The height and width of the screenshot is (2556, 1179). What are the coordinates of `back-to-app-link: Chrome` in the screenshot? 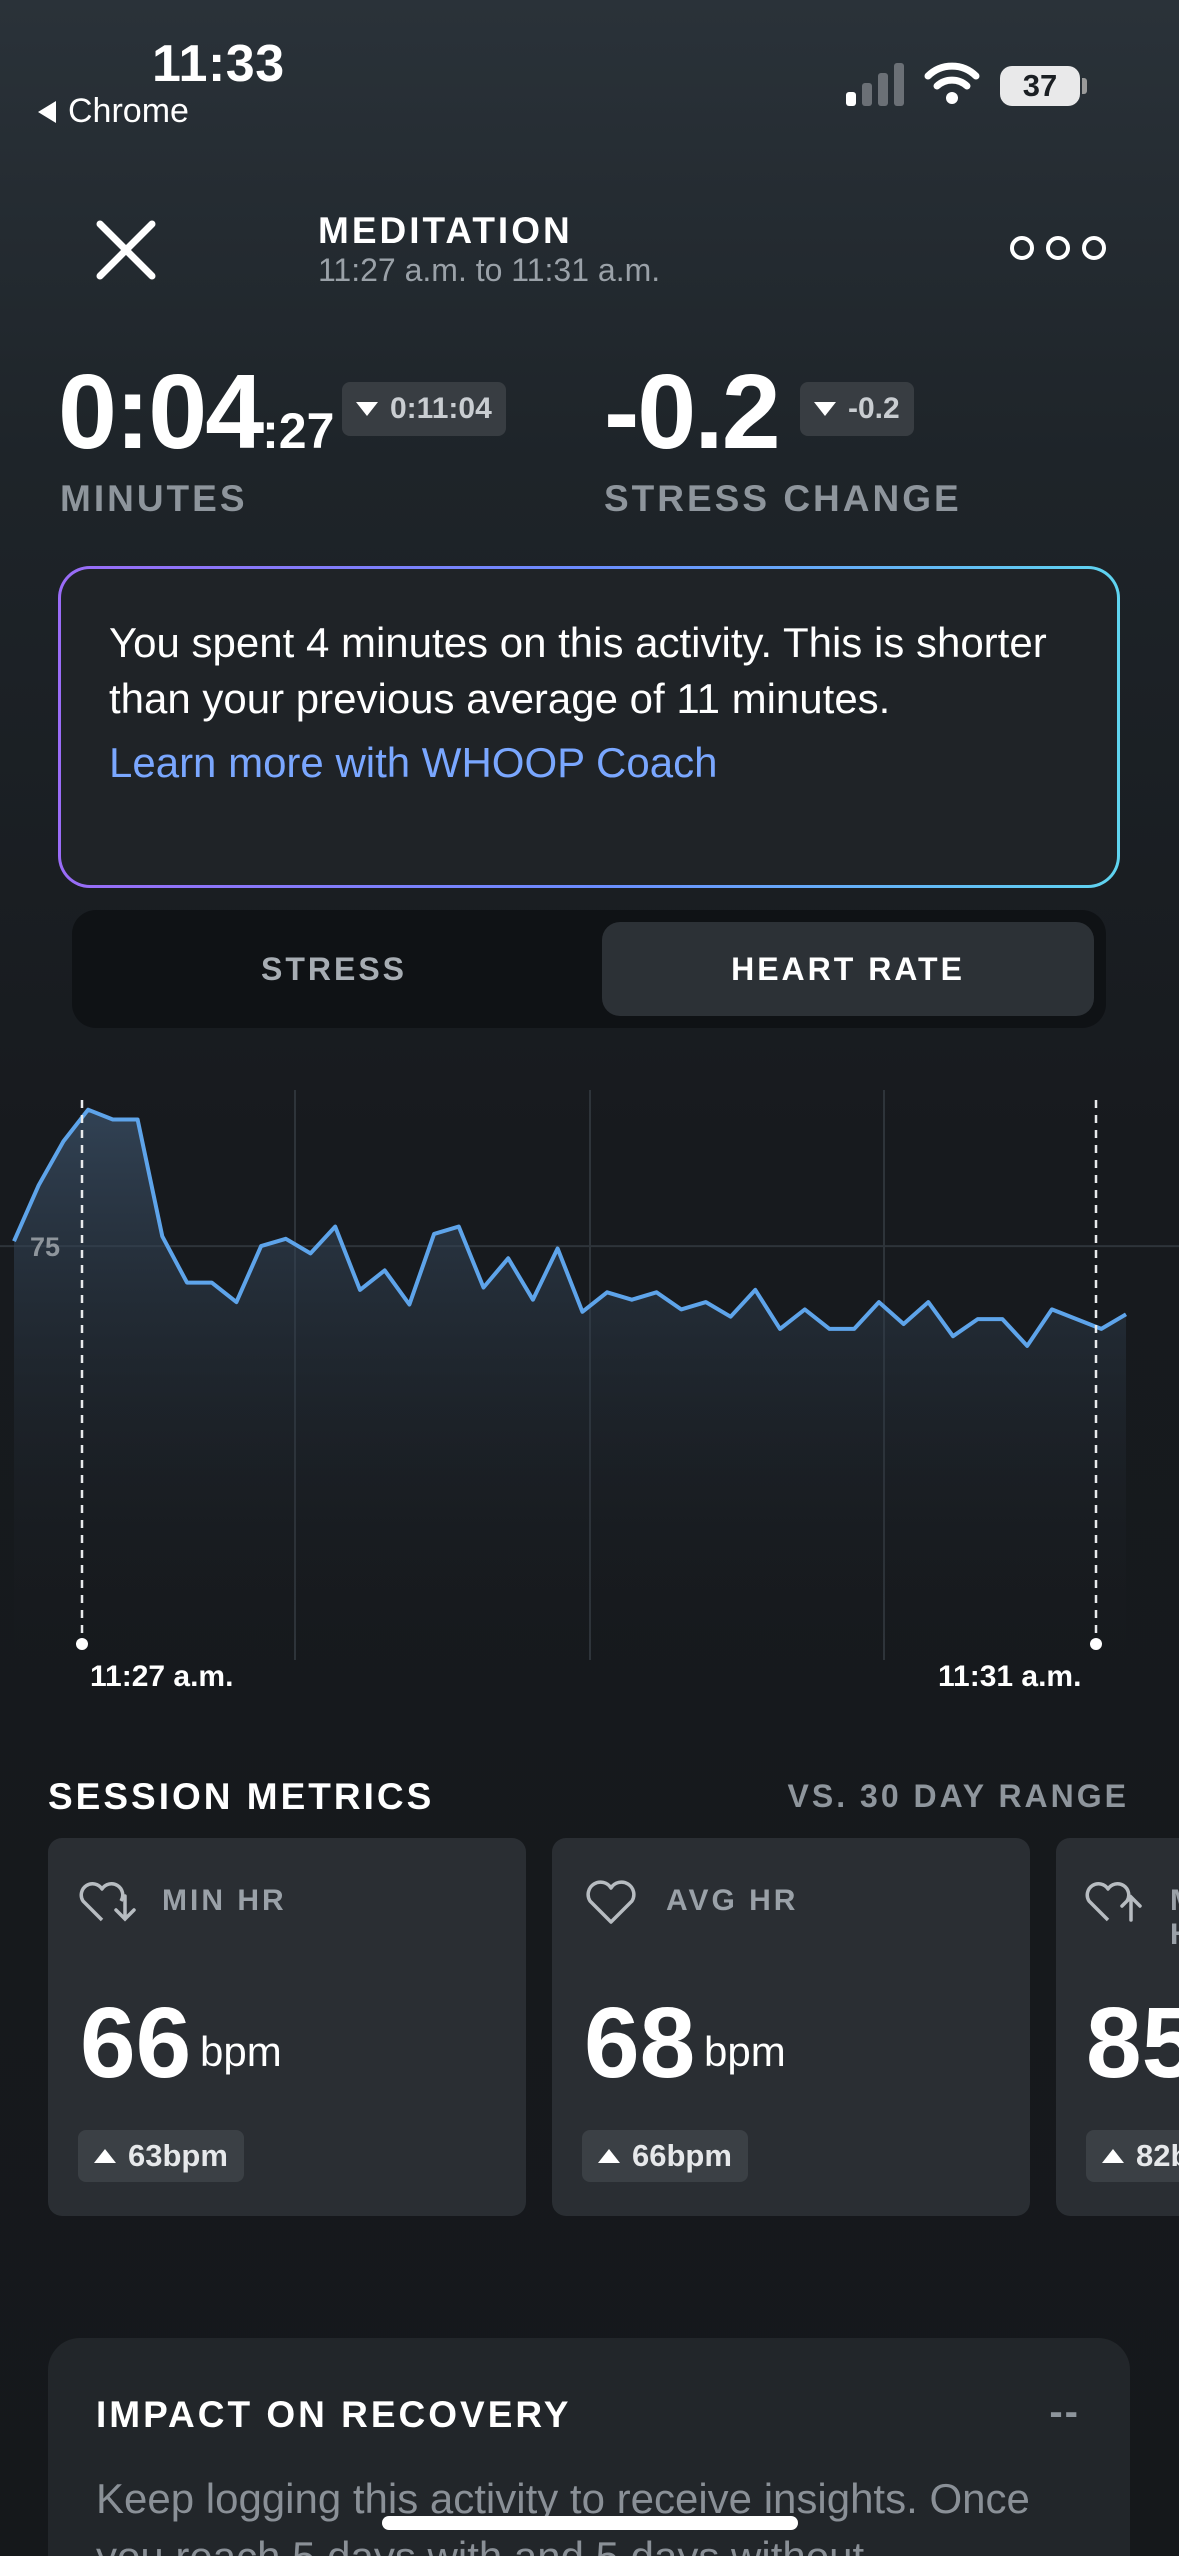 It's located at (113, 111).